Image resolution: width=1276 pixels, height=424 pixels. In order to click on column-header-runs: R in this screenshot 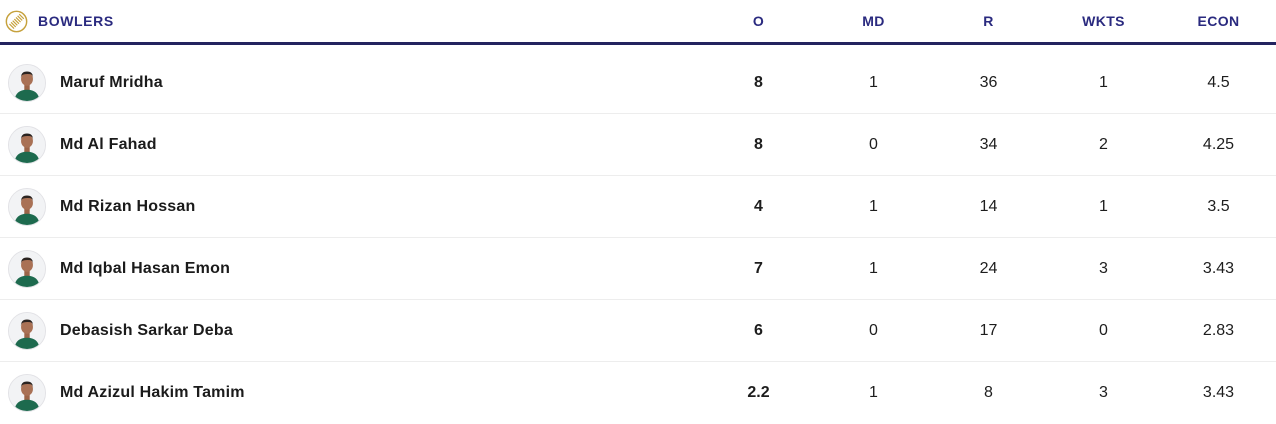, I will do `click(988, 21)`.